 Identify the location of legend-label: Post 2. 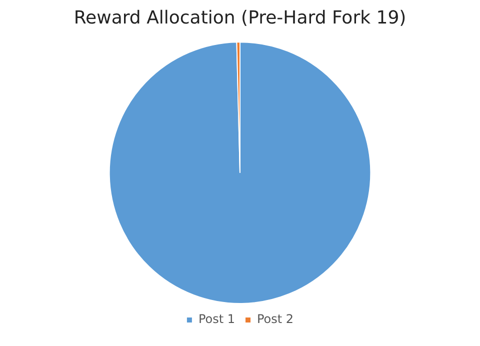
(275, 319).